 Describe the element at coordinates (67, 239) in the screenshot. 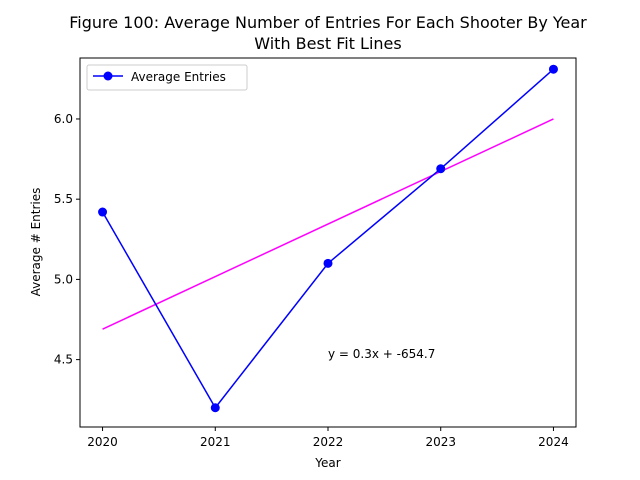

I see `y-axis: 4.5 5.0 5.5 6.0` at that location.